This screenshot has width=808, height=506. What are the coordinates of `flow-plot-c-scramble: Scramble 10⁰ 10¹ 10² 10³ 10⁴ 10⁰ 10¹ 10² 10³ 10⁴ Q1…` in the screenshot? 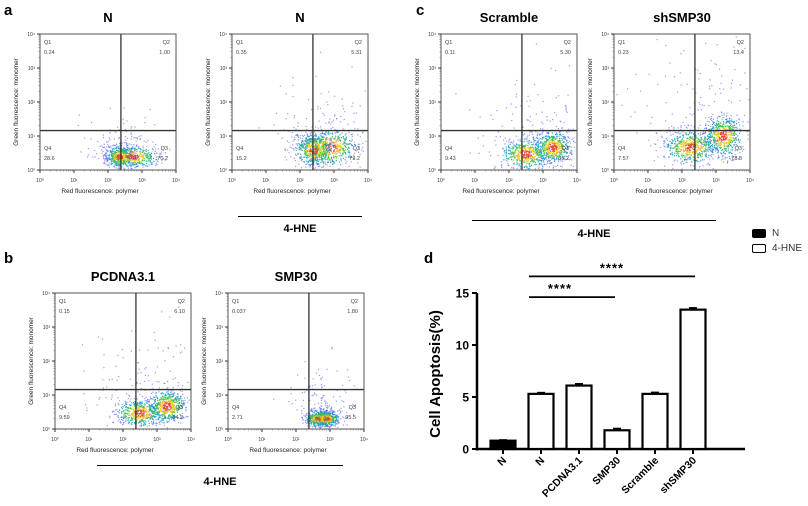 It's located at (501, 105).